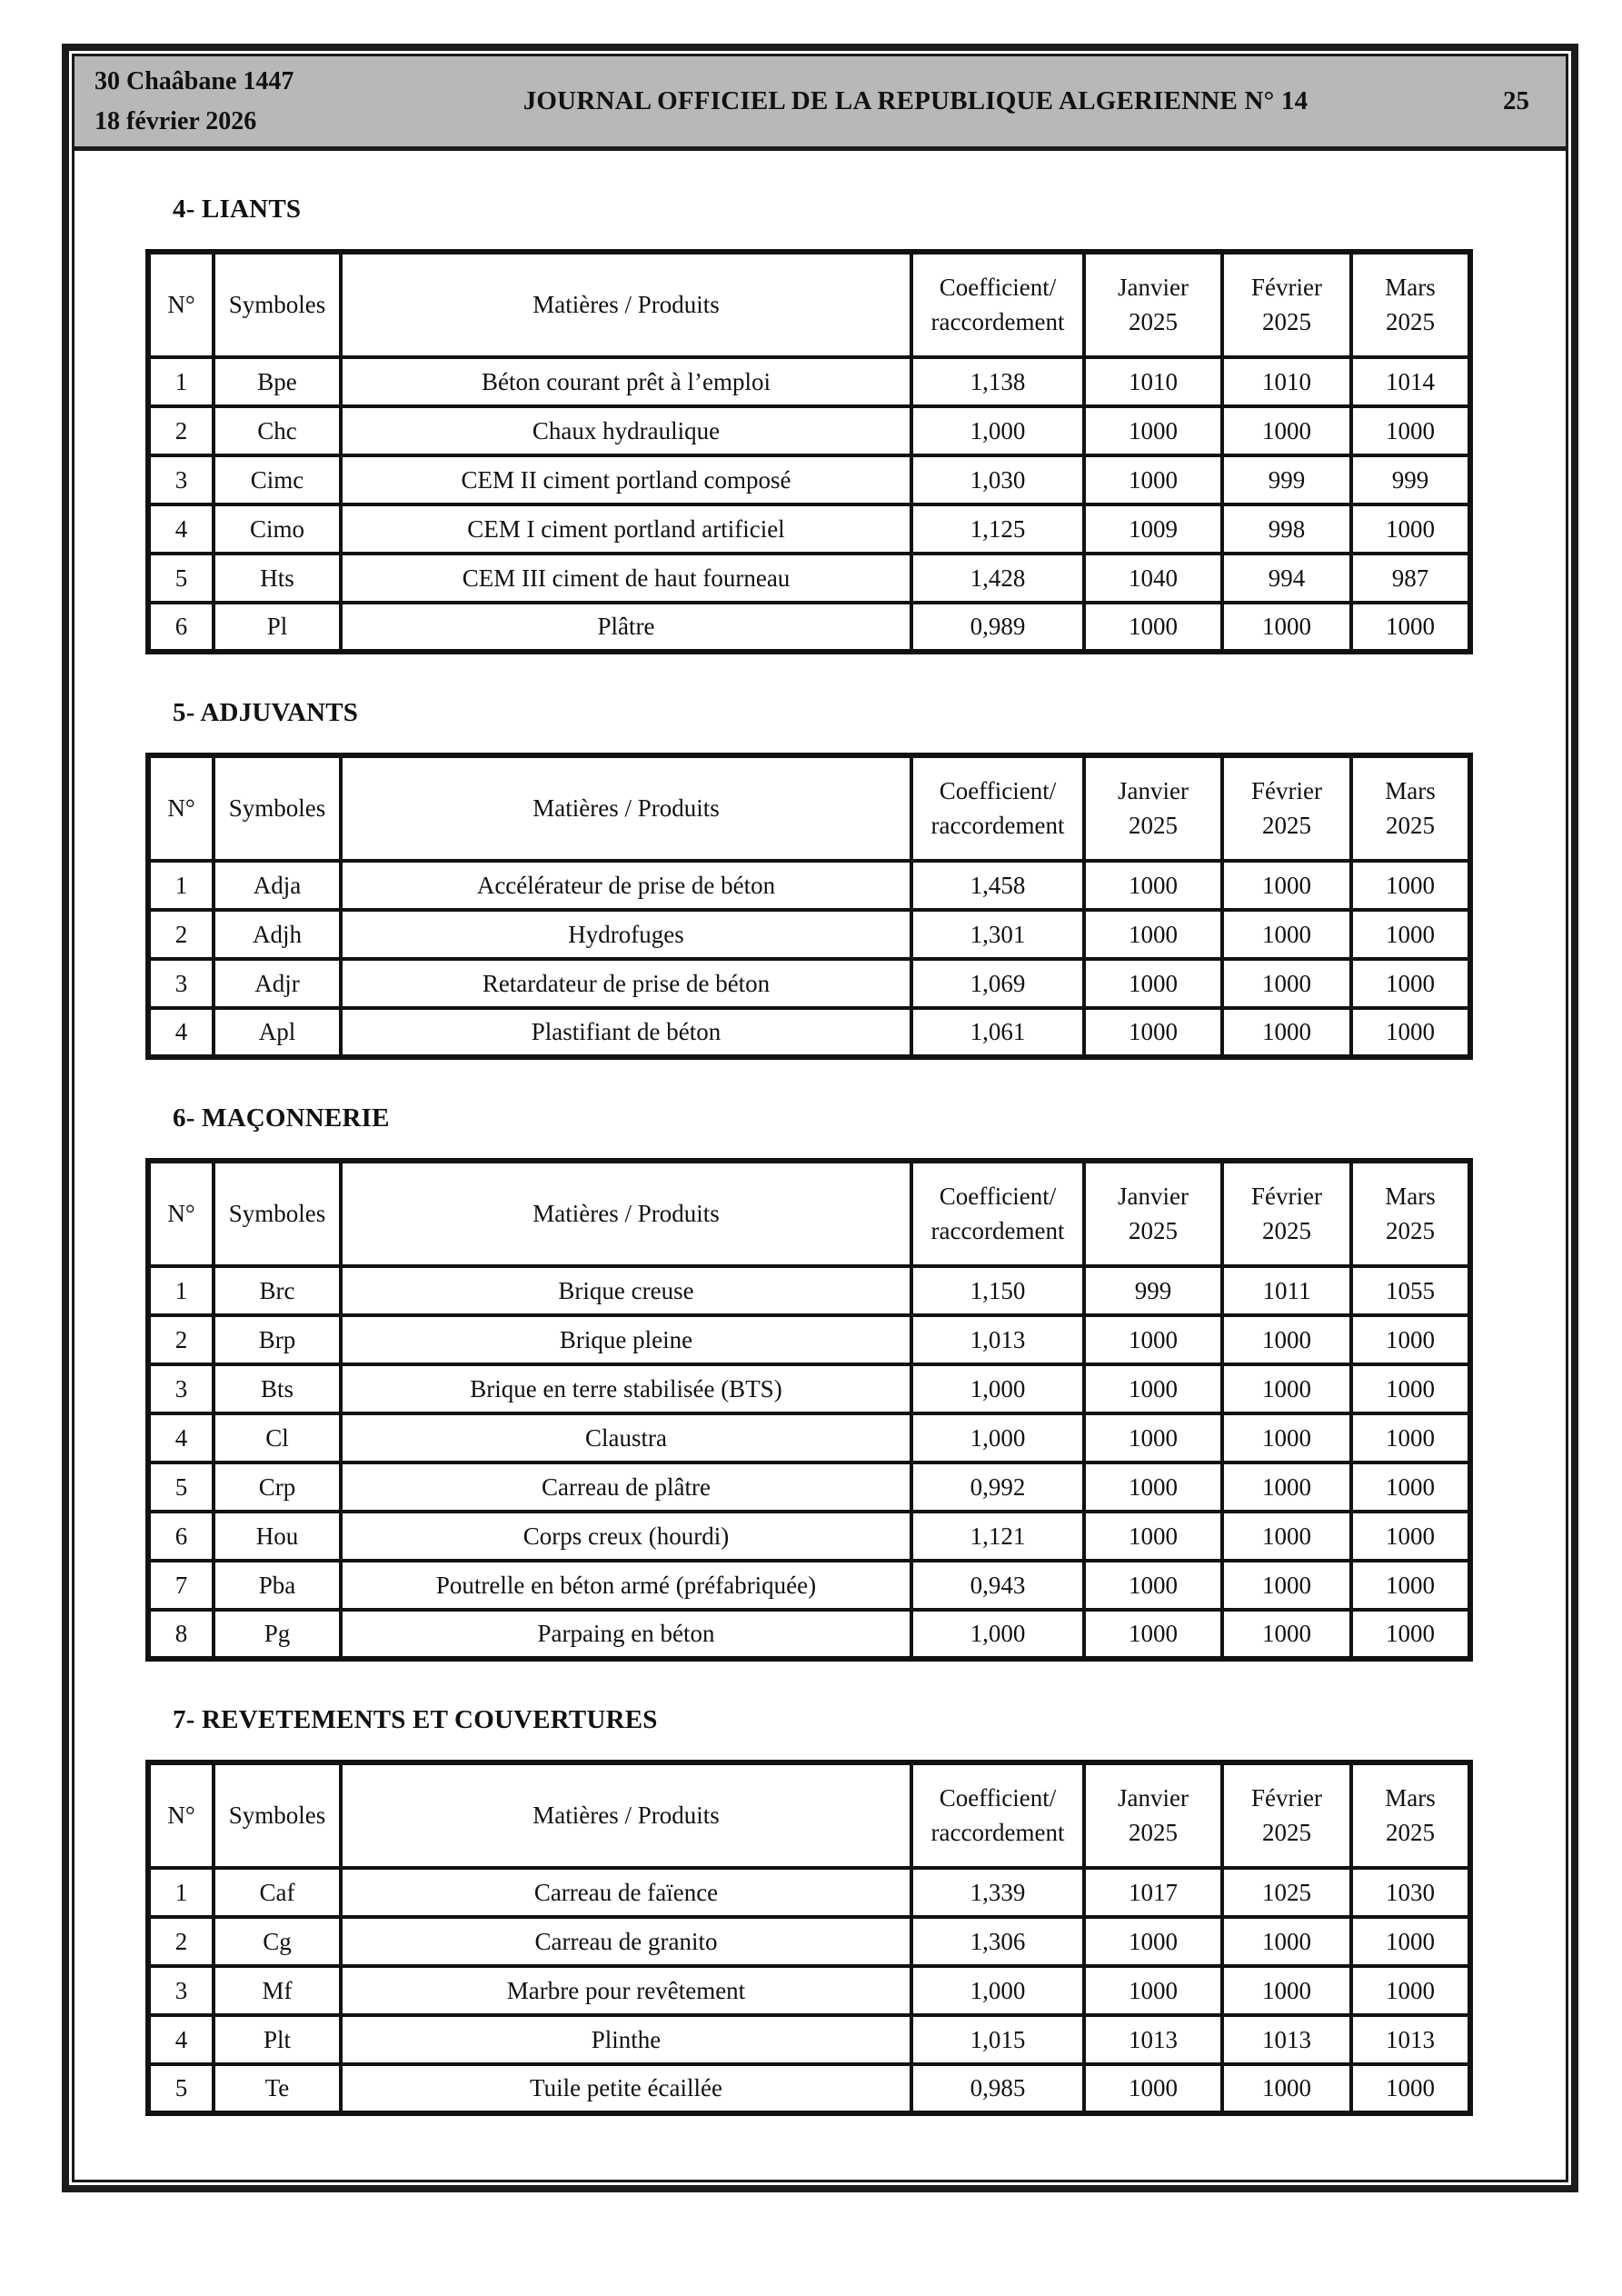 This screenshot has width=1622, height=2296. Describe the element at coordinates (194, 81) in the screenshot. I see `hijri-date: 30 Chaâbane 1447` at that location.